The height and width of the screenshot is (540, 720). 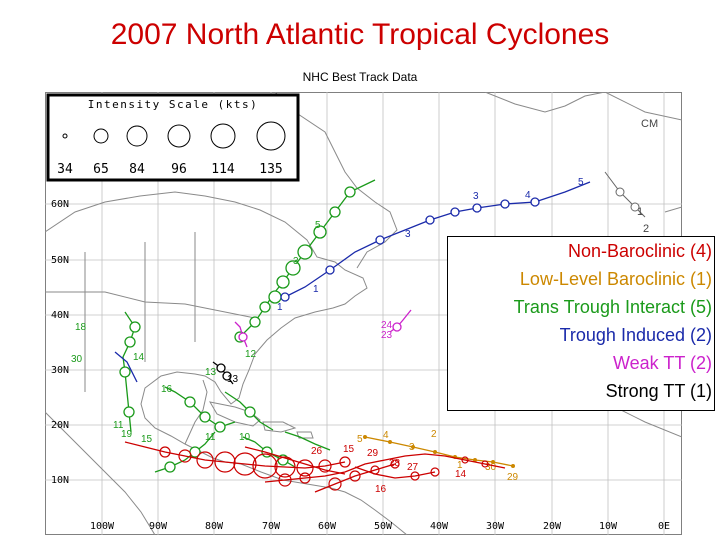 I want to click on track-label: 28, so click(x=395, y=463).